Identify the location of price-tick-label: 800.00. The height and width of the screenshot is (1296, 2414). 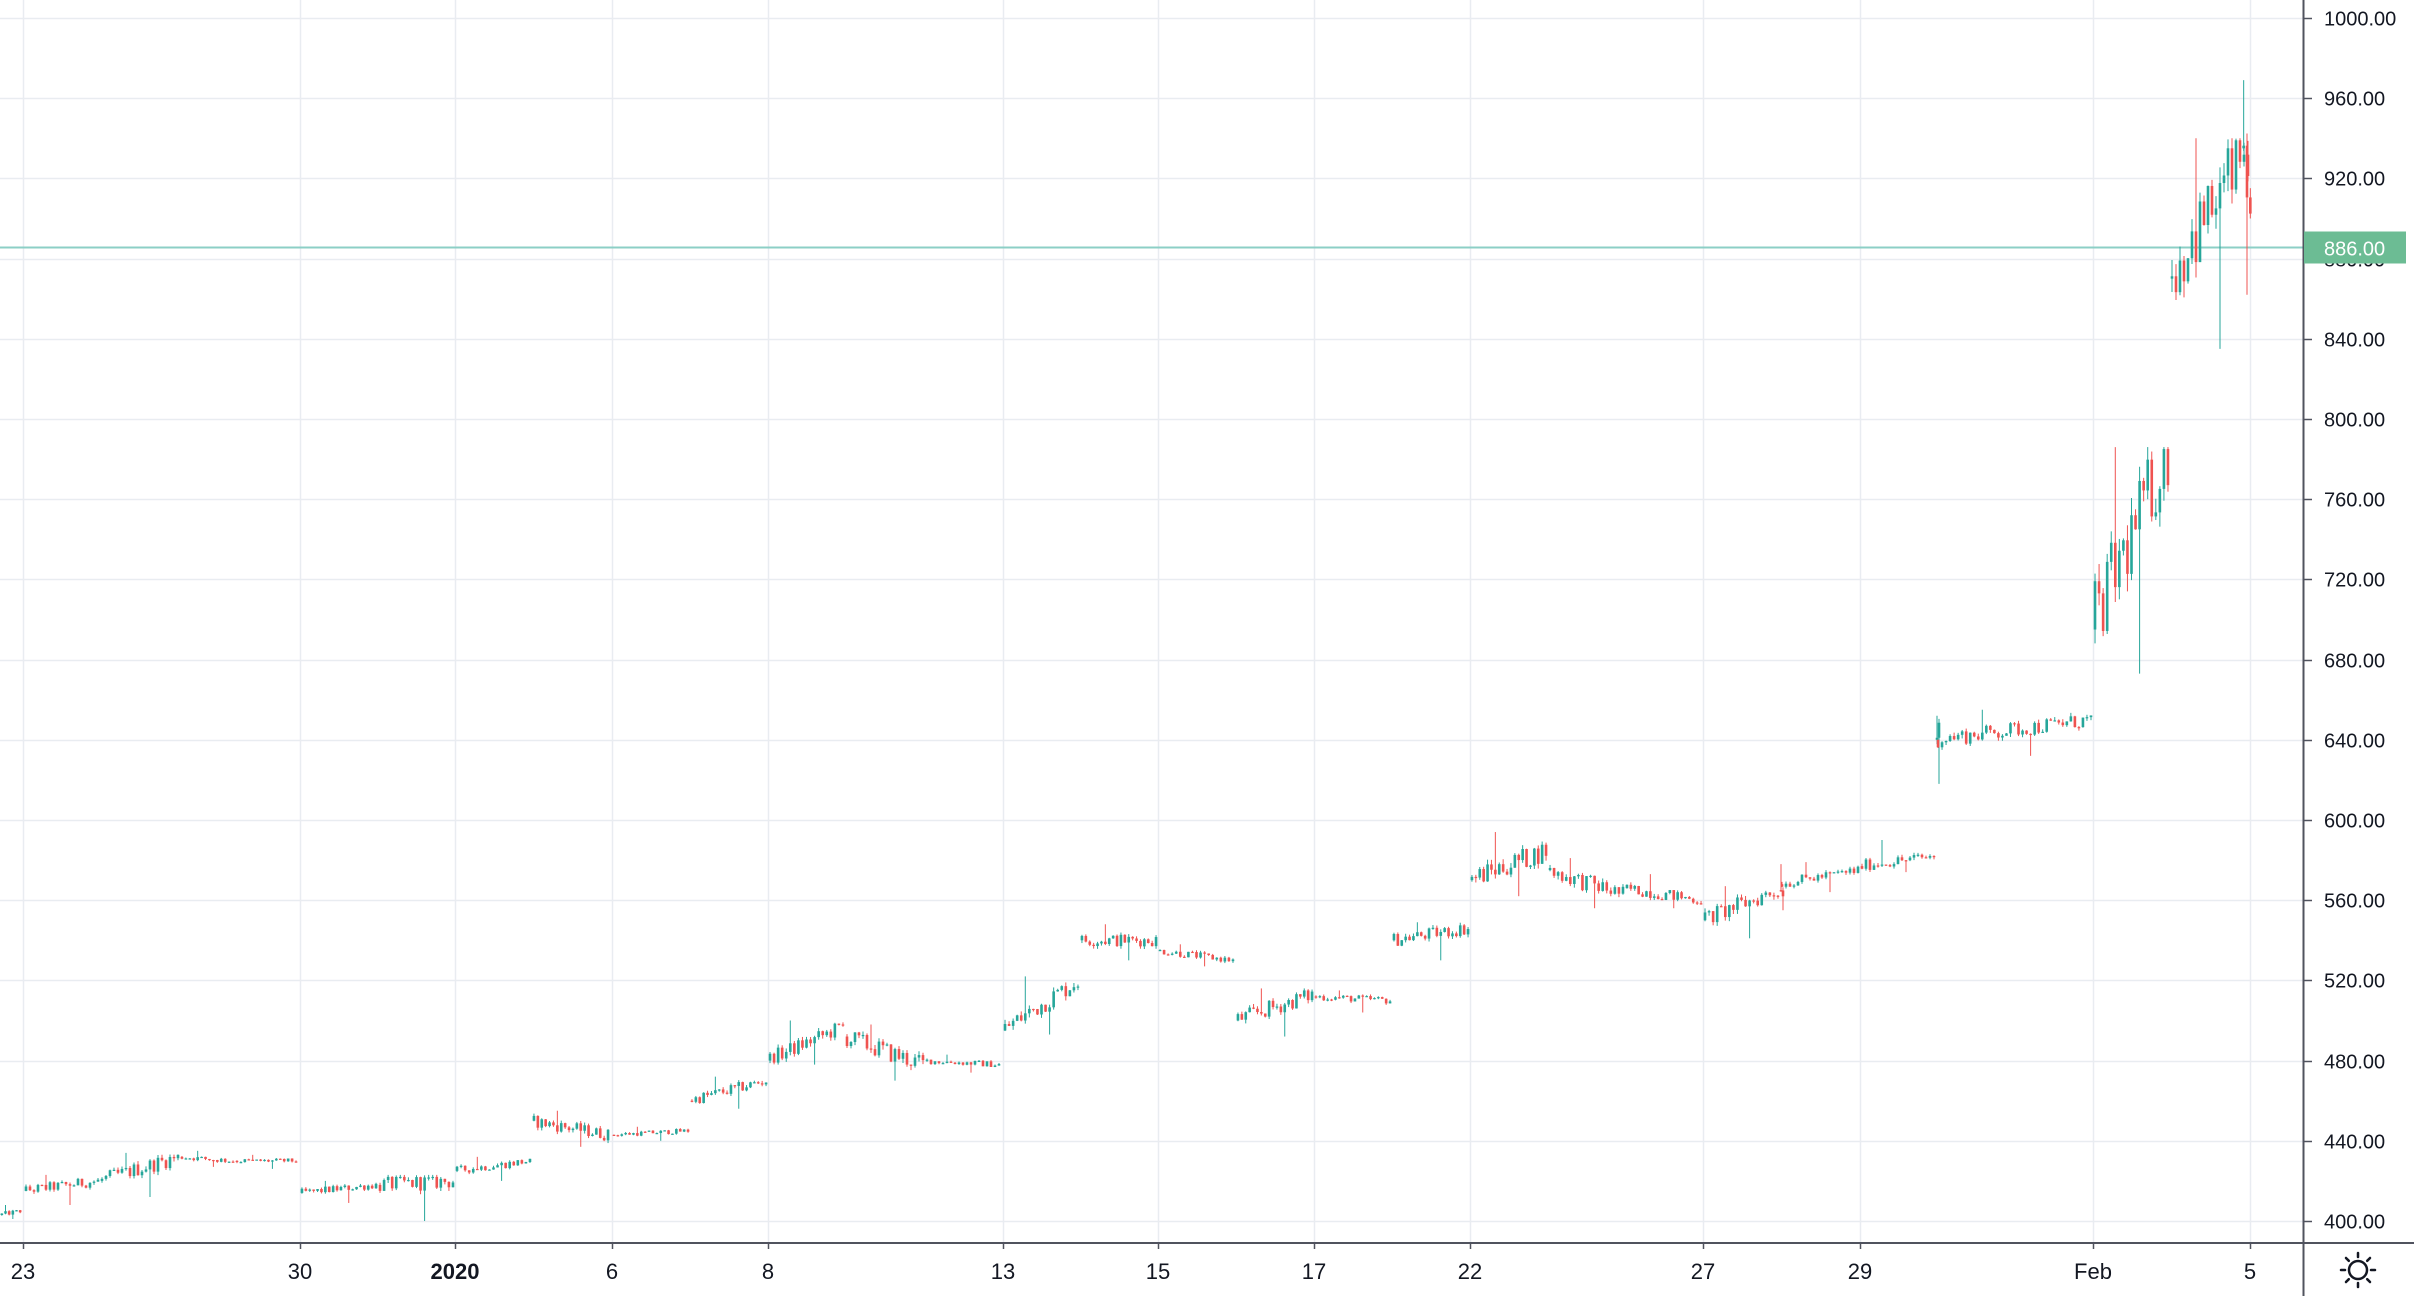
(2354, 421).